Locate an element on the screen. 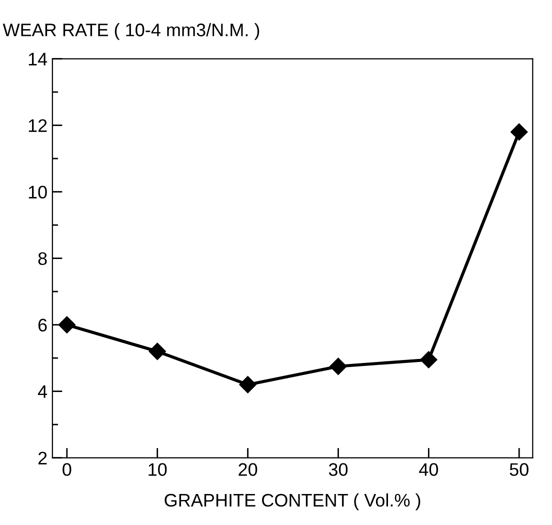 The image size is (552, 525). x-tick-label: 50 is located at coordinates (519, 469).